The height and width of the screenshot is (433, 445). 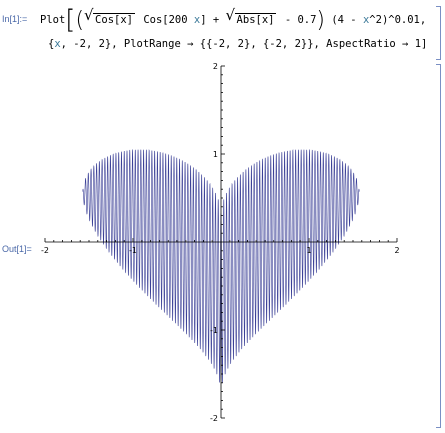 I want to click on x-tick-label: 1, so click(x=308, y=250).